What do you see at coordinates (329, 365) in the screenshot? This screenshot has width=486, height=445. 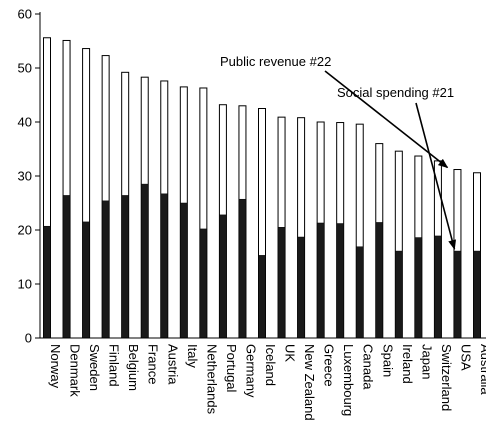 I see `category-label-greece: Greece` at bounding box center [329, 365].